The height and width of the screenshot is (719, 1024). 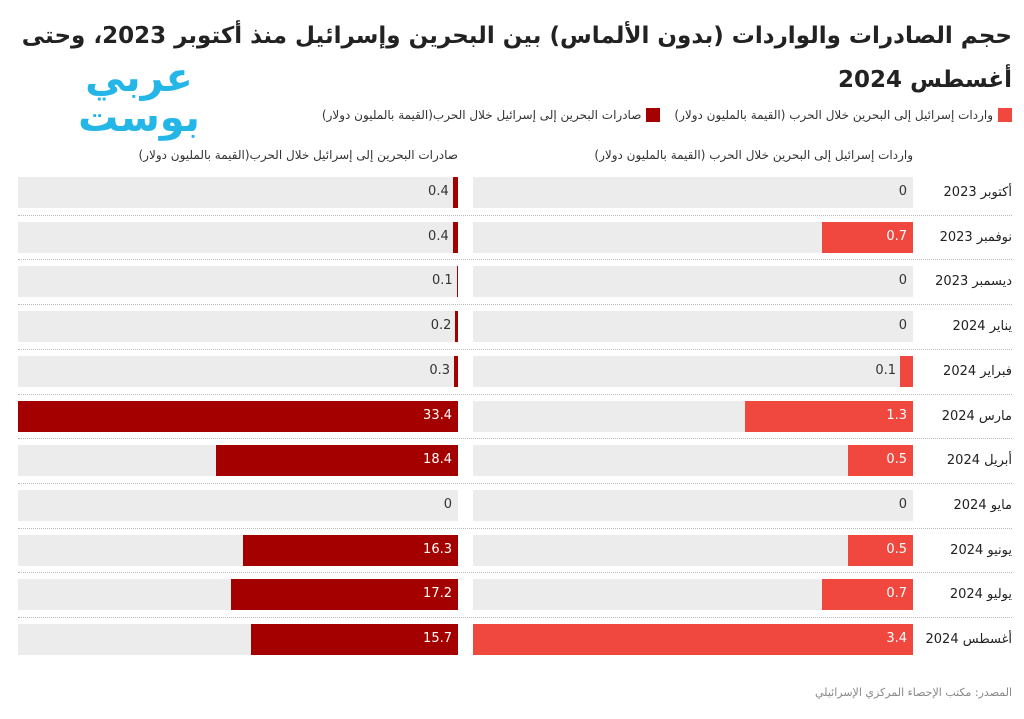 What do you see at coordinates (440, 370) in the screenshot?
I see `value-label: 0.3` at bounding box center [440, 370].